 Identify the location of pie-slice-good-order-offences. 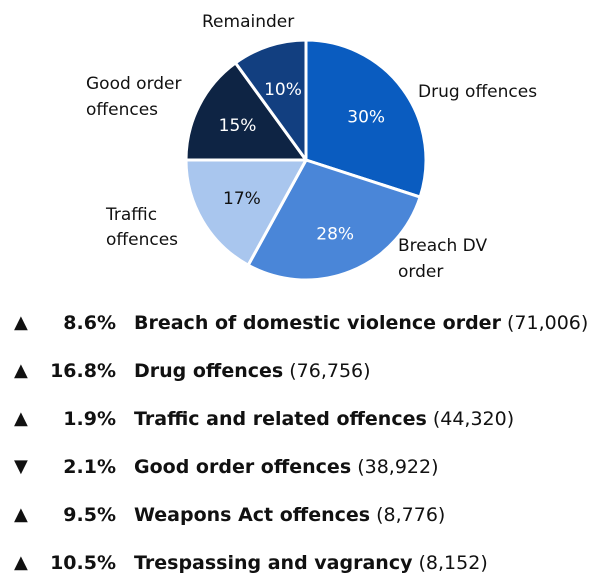
(246, 111).